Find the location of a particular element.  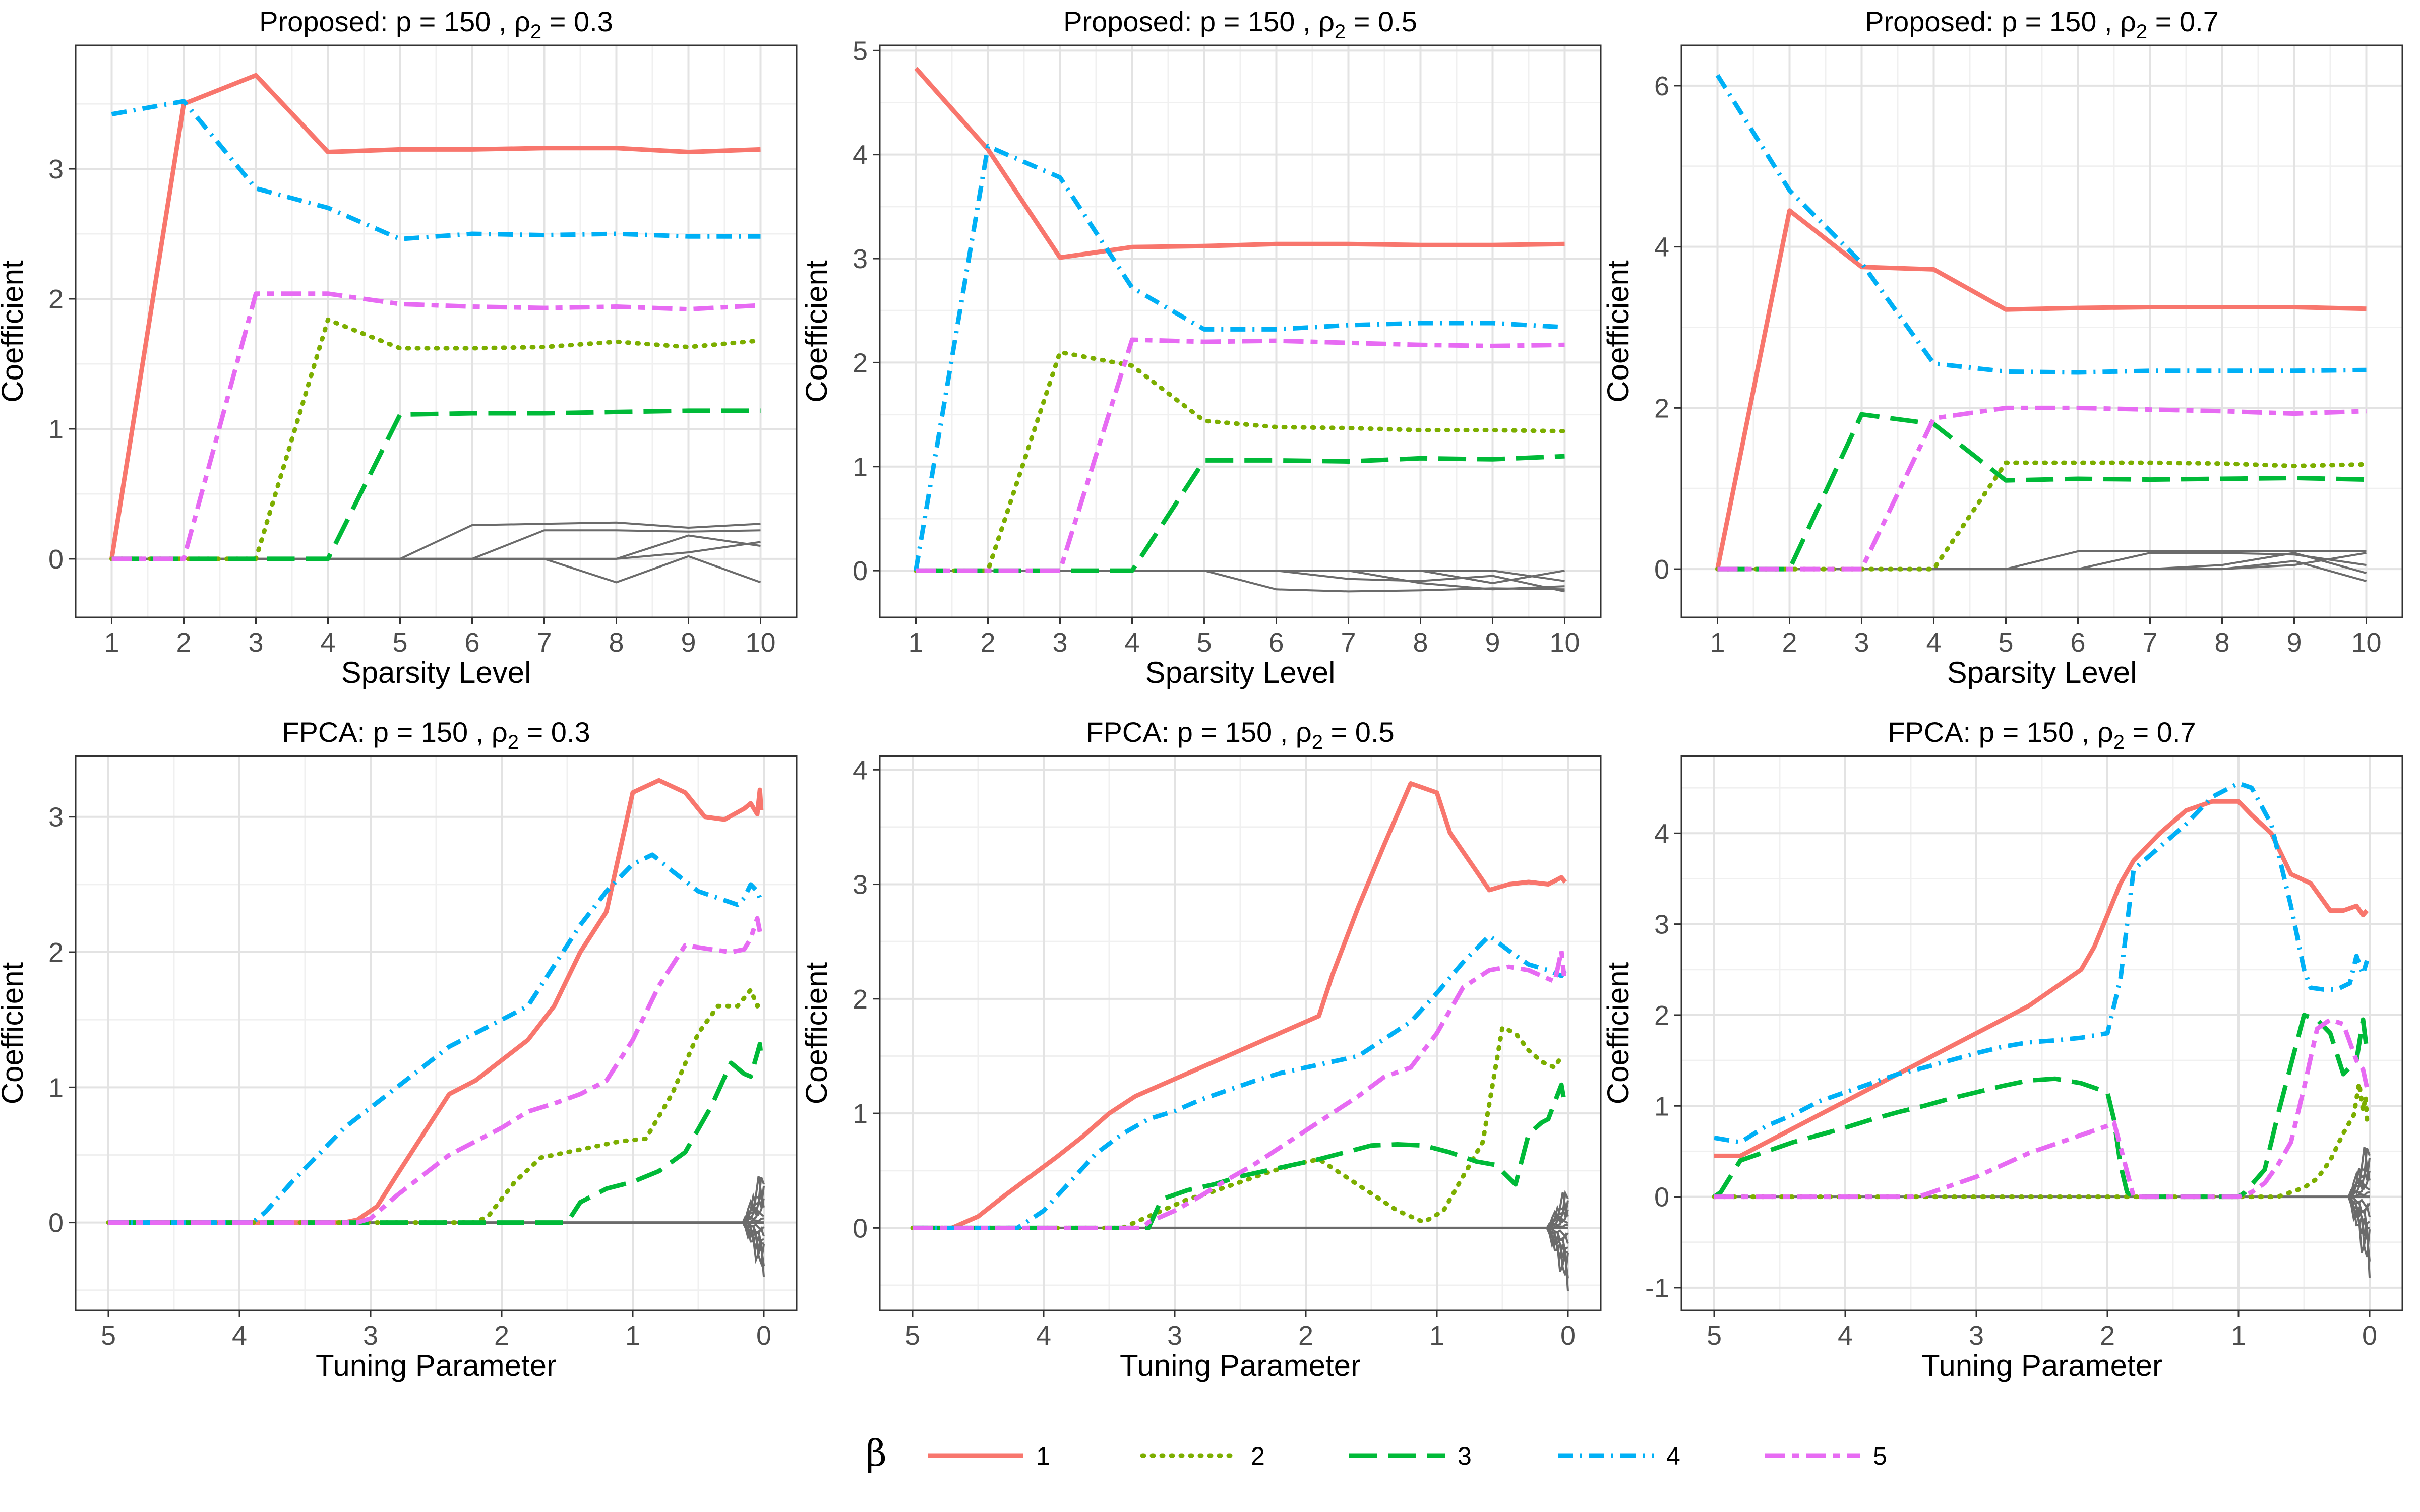

legend-label-beta-1: 1 is located at coordinates (1043, 1456).